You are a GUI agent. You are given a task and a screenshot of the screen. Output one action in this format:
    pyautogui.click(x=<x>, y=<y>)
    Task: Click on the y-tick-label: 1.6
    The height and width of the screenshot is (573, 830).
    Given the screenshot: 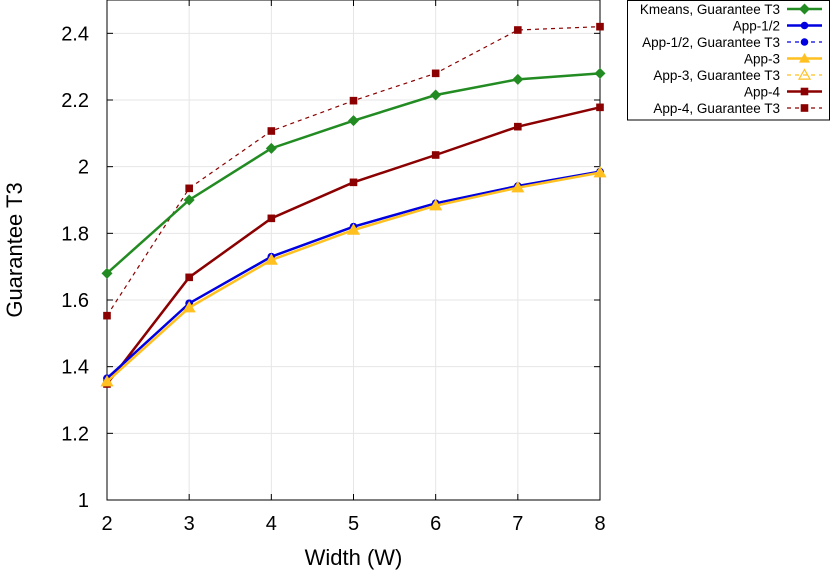 What is the action you would take?
    pyautogui.click(x=75, y=301)
    